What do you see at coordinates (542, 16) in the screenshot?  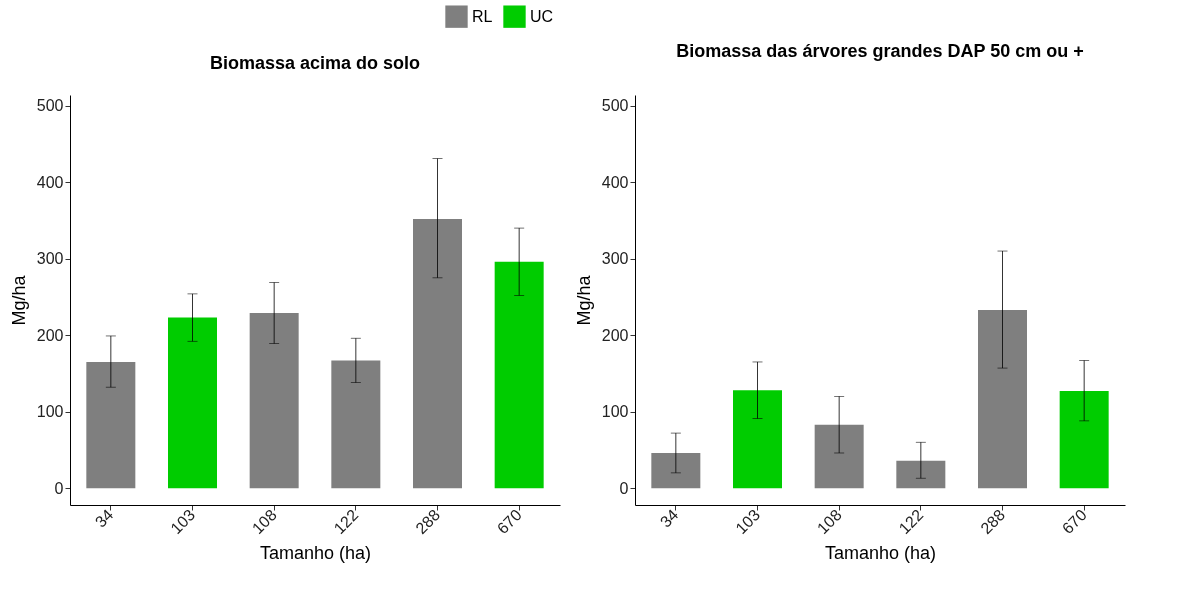 I see `legend-label: UC` at bounding box center [542, 16].